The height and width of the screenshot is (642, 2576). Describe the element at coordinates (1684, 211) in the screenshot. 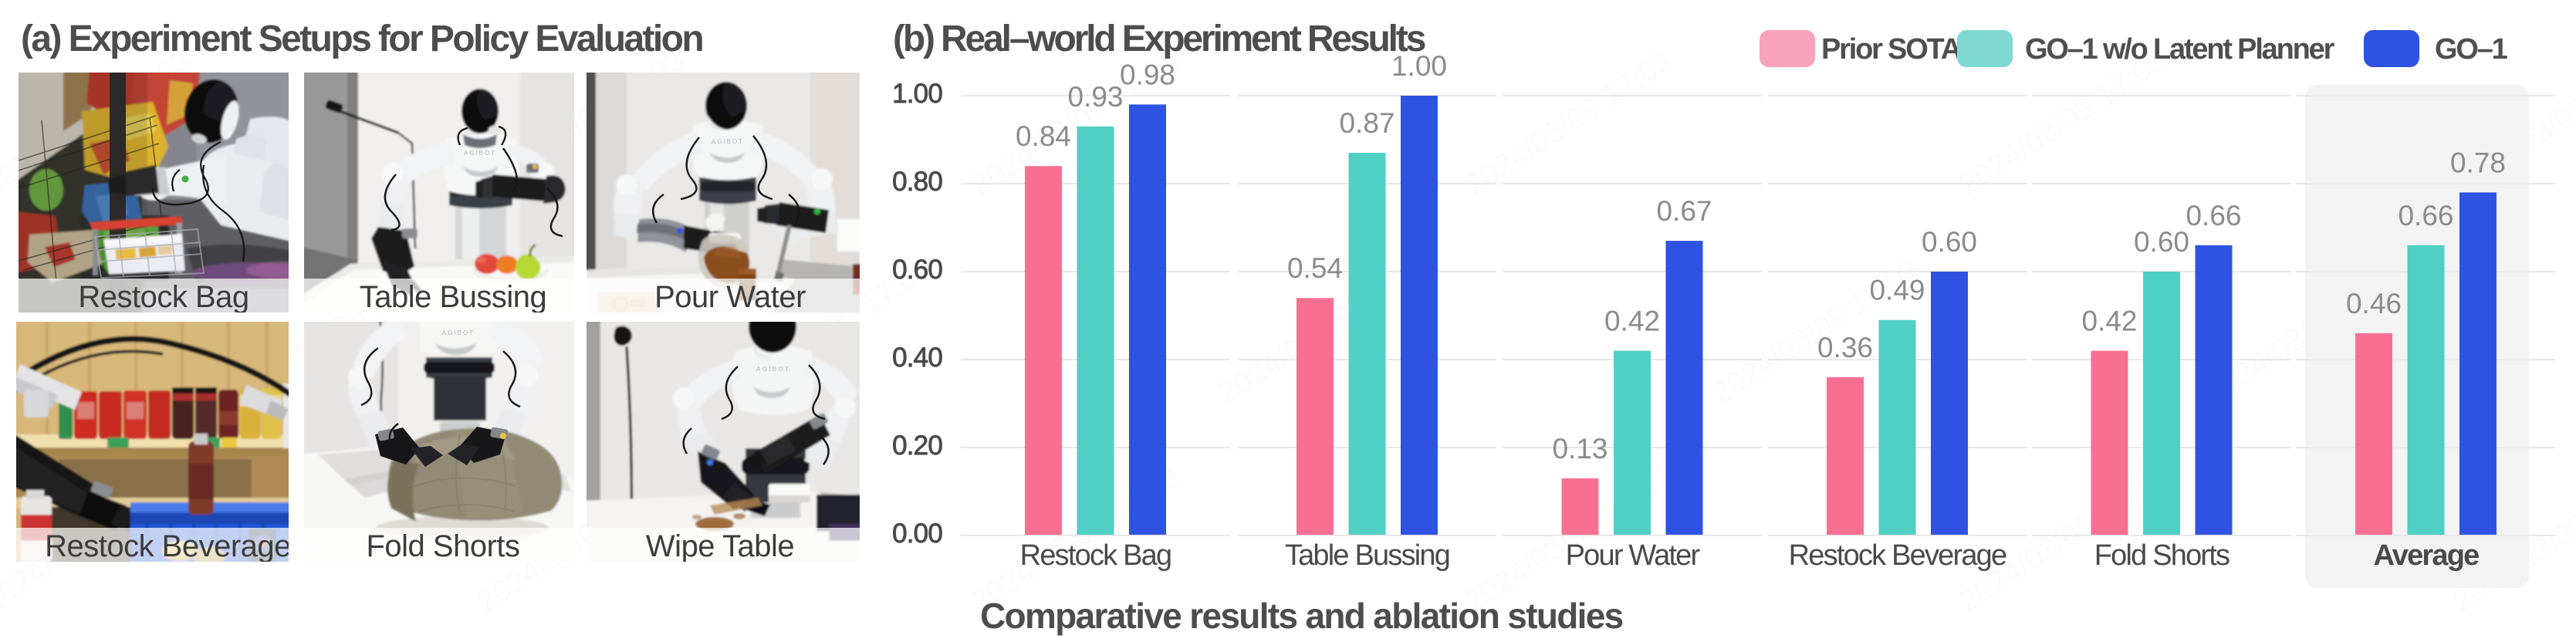

I see `svg-text: 0.67` at that location.